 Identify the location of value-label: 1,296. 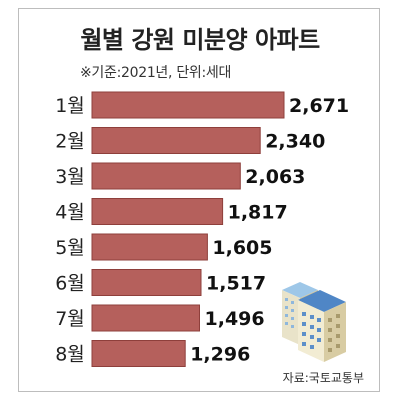
(220, 355).